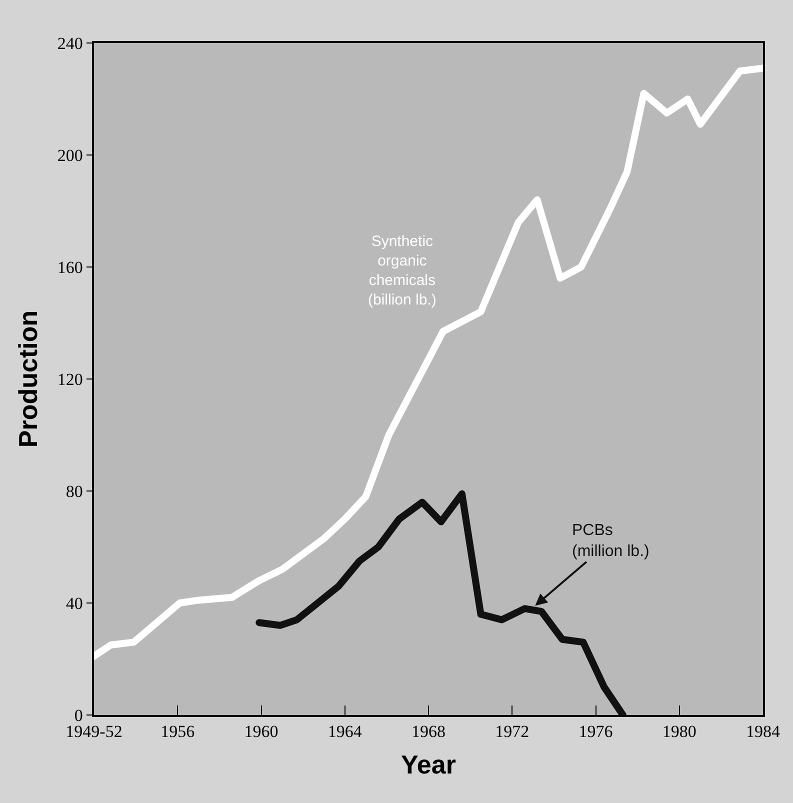 This screenshot has height=803, width=793. I want to click on y-tick-label: 200, so click(70, 155).